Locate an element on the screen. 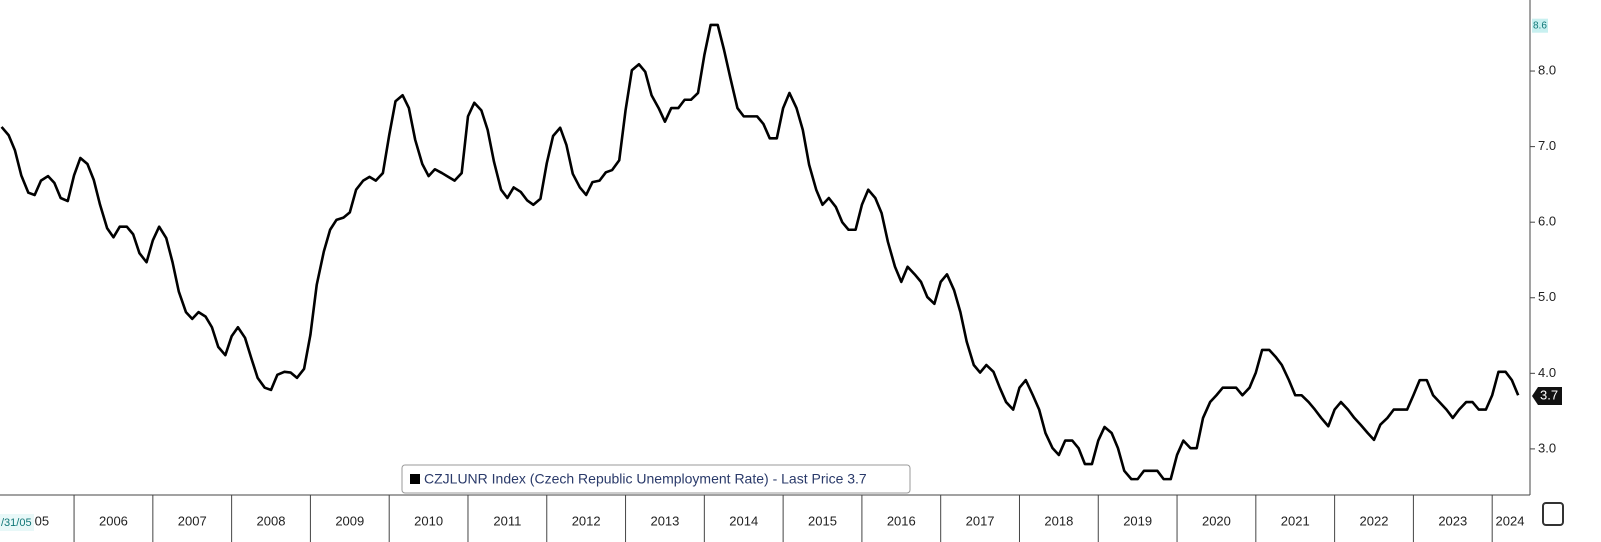 The image size is (1601, 542). legend-swatch is located at coordinates (415, 479).